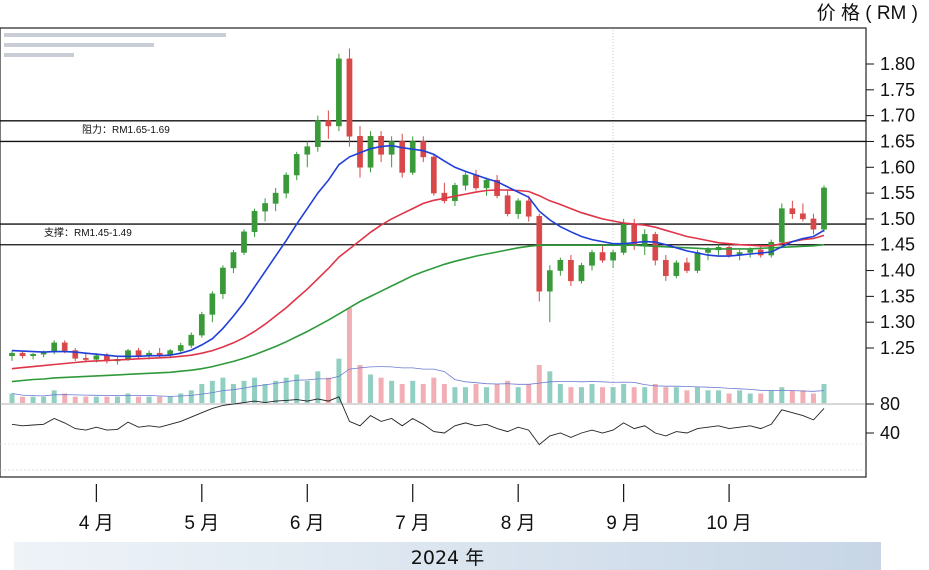 This screenshot has height=570, width=929. I want to click on rsi-panel, so click(418, 421).